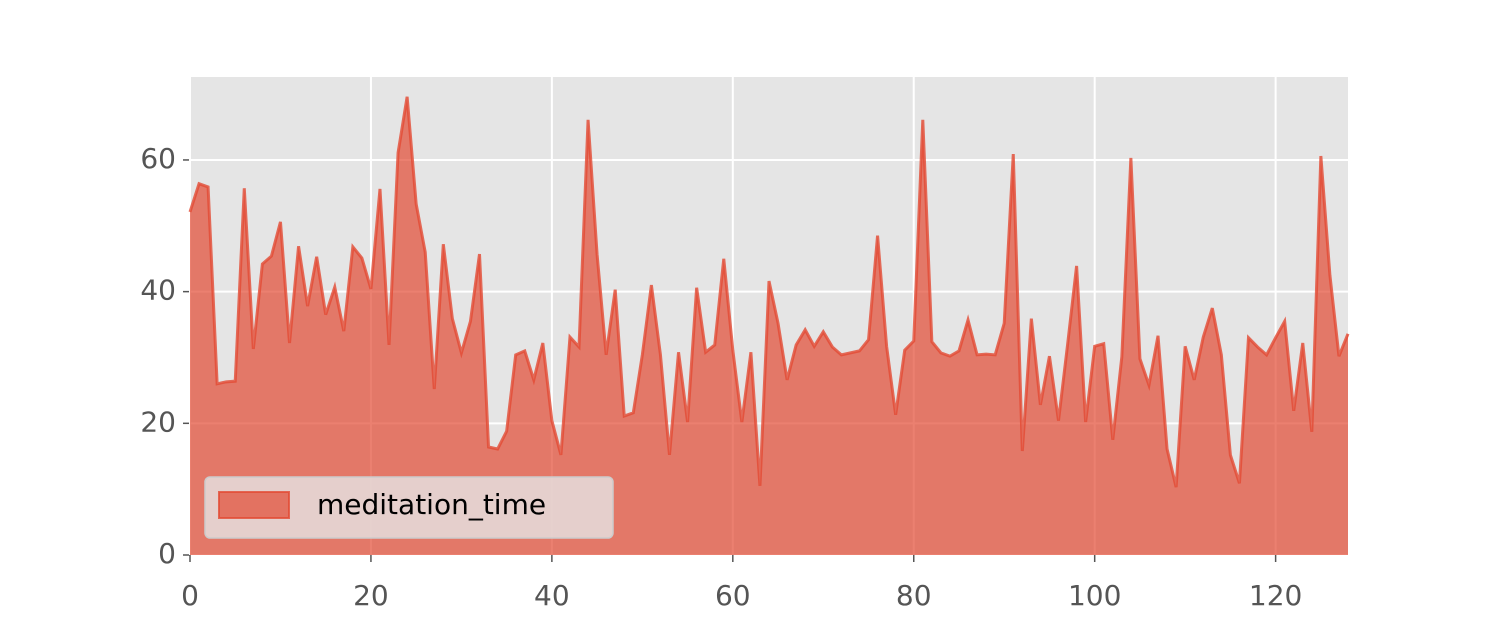 This screenshot has width=1500, height=625. I want to click on x-tick-label: 80, so click(914, 595).